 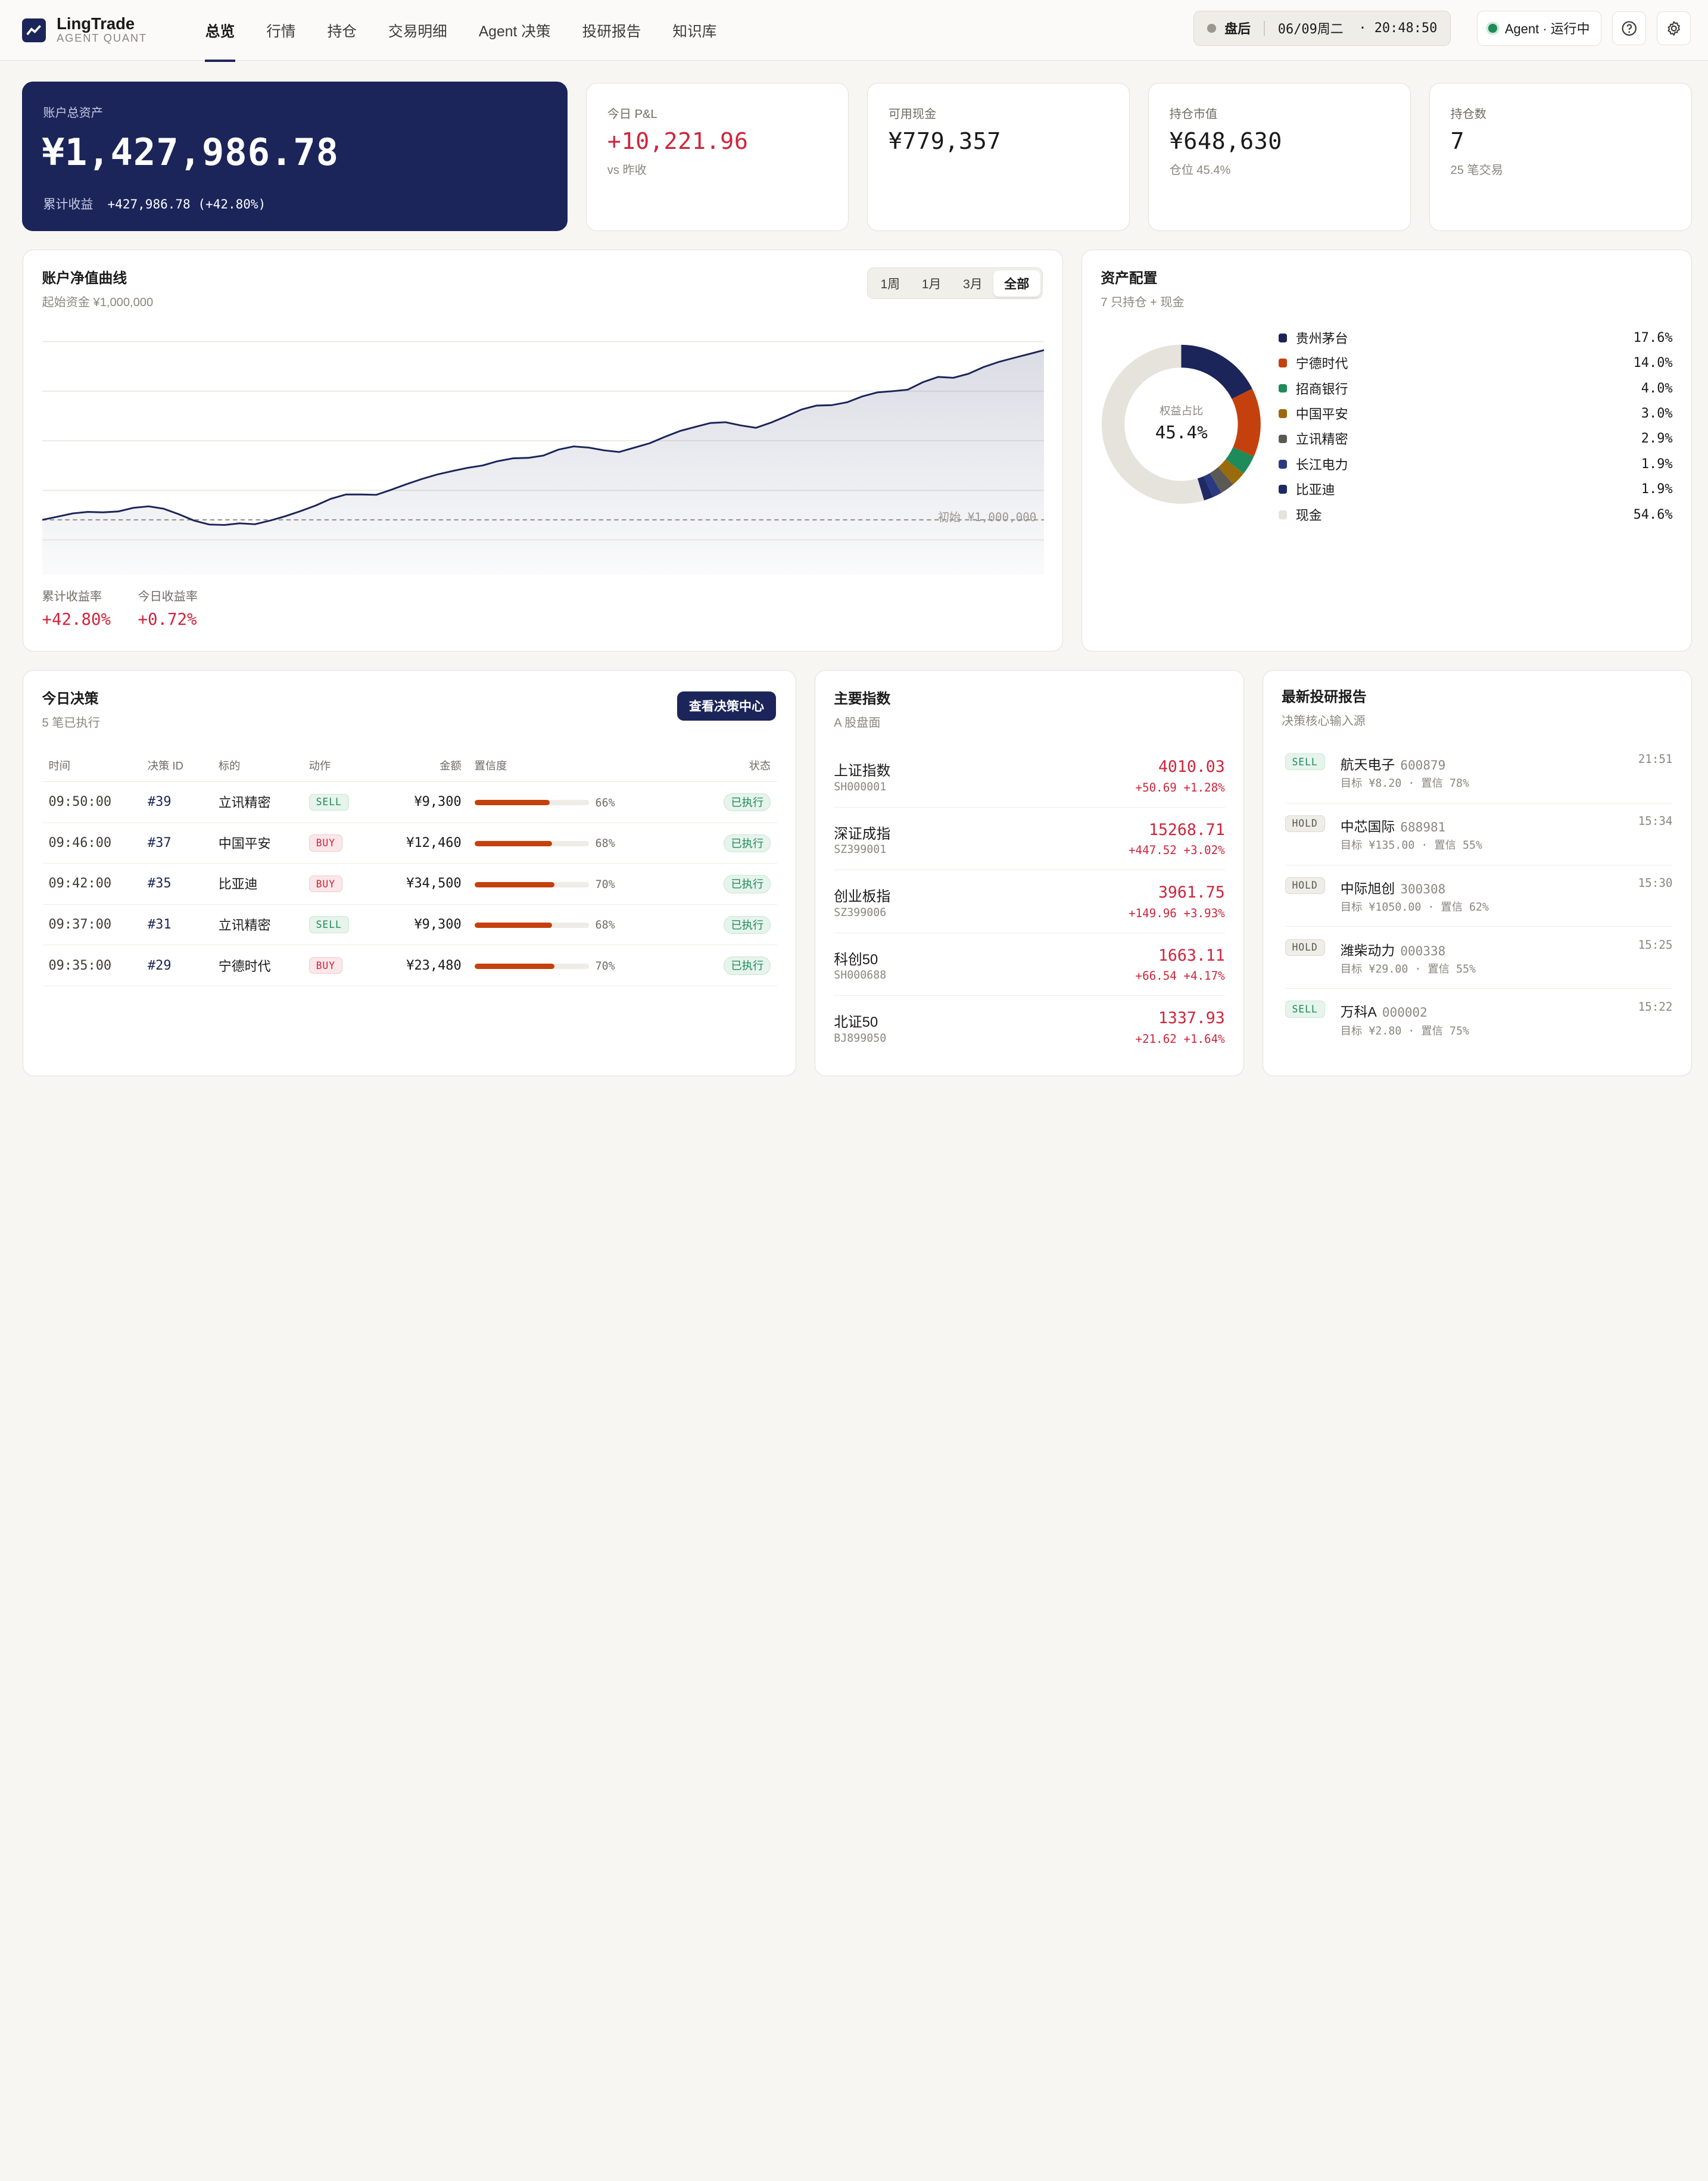 I want to click on nav-trades: 交易明细, so click(x=418, y=31).